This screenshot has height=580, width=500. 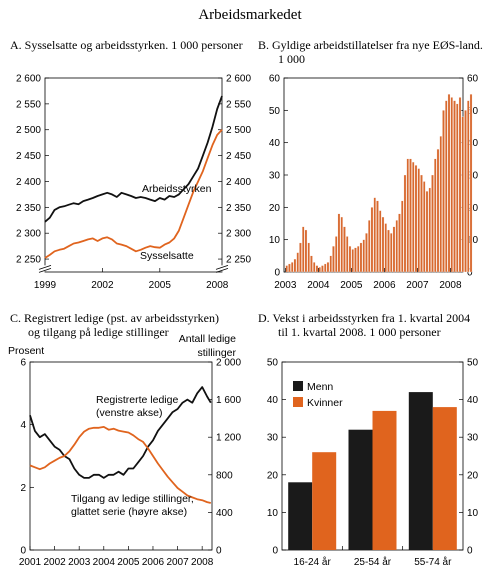 What do you see at coordinates (28, 130) in the screenshot?
I see `chart-a-ytick-label-left: 2 500` at bounding box center [28, 130].